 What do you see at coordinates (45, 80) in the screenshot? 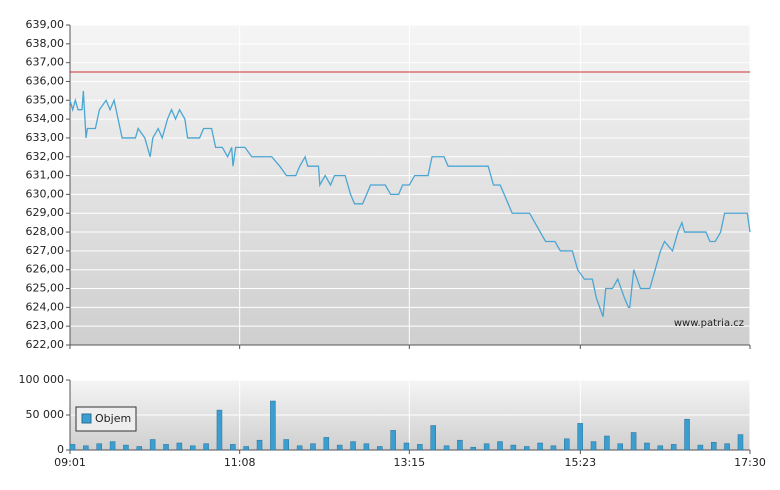
I see `y-tick-label: 636,00` at bounding box center [45, 80].